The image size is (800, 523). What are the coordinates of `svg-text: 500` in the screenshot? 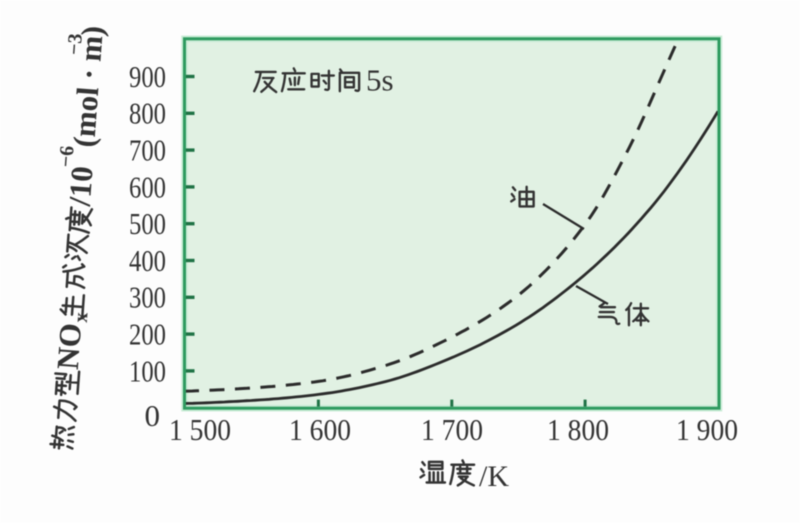 It's located at (147, 223).